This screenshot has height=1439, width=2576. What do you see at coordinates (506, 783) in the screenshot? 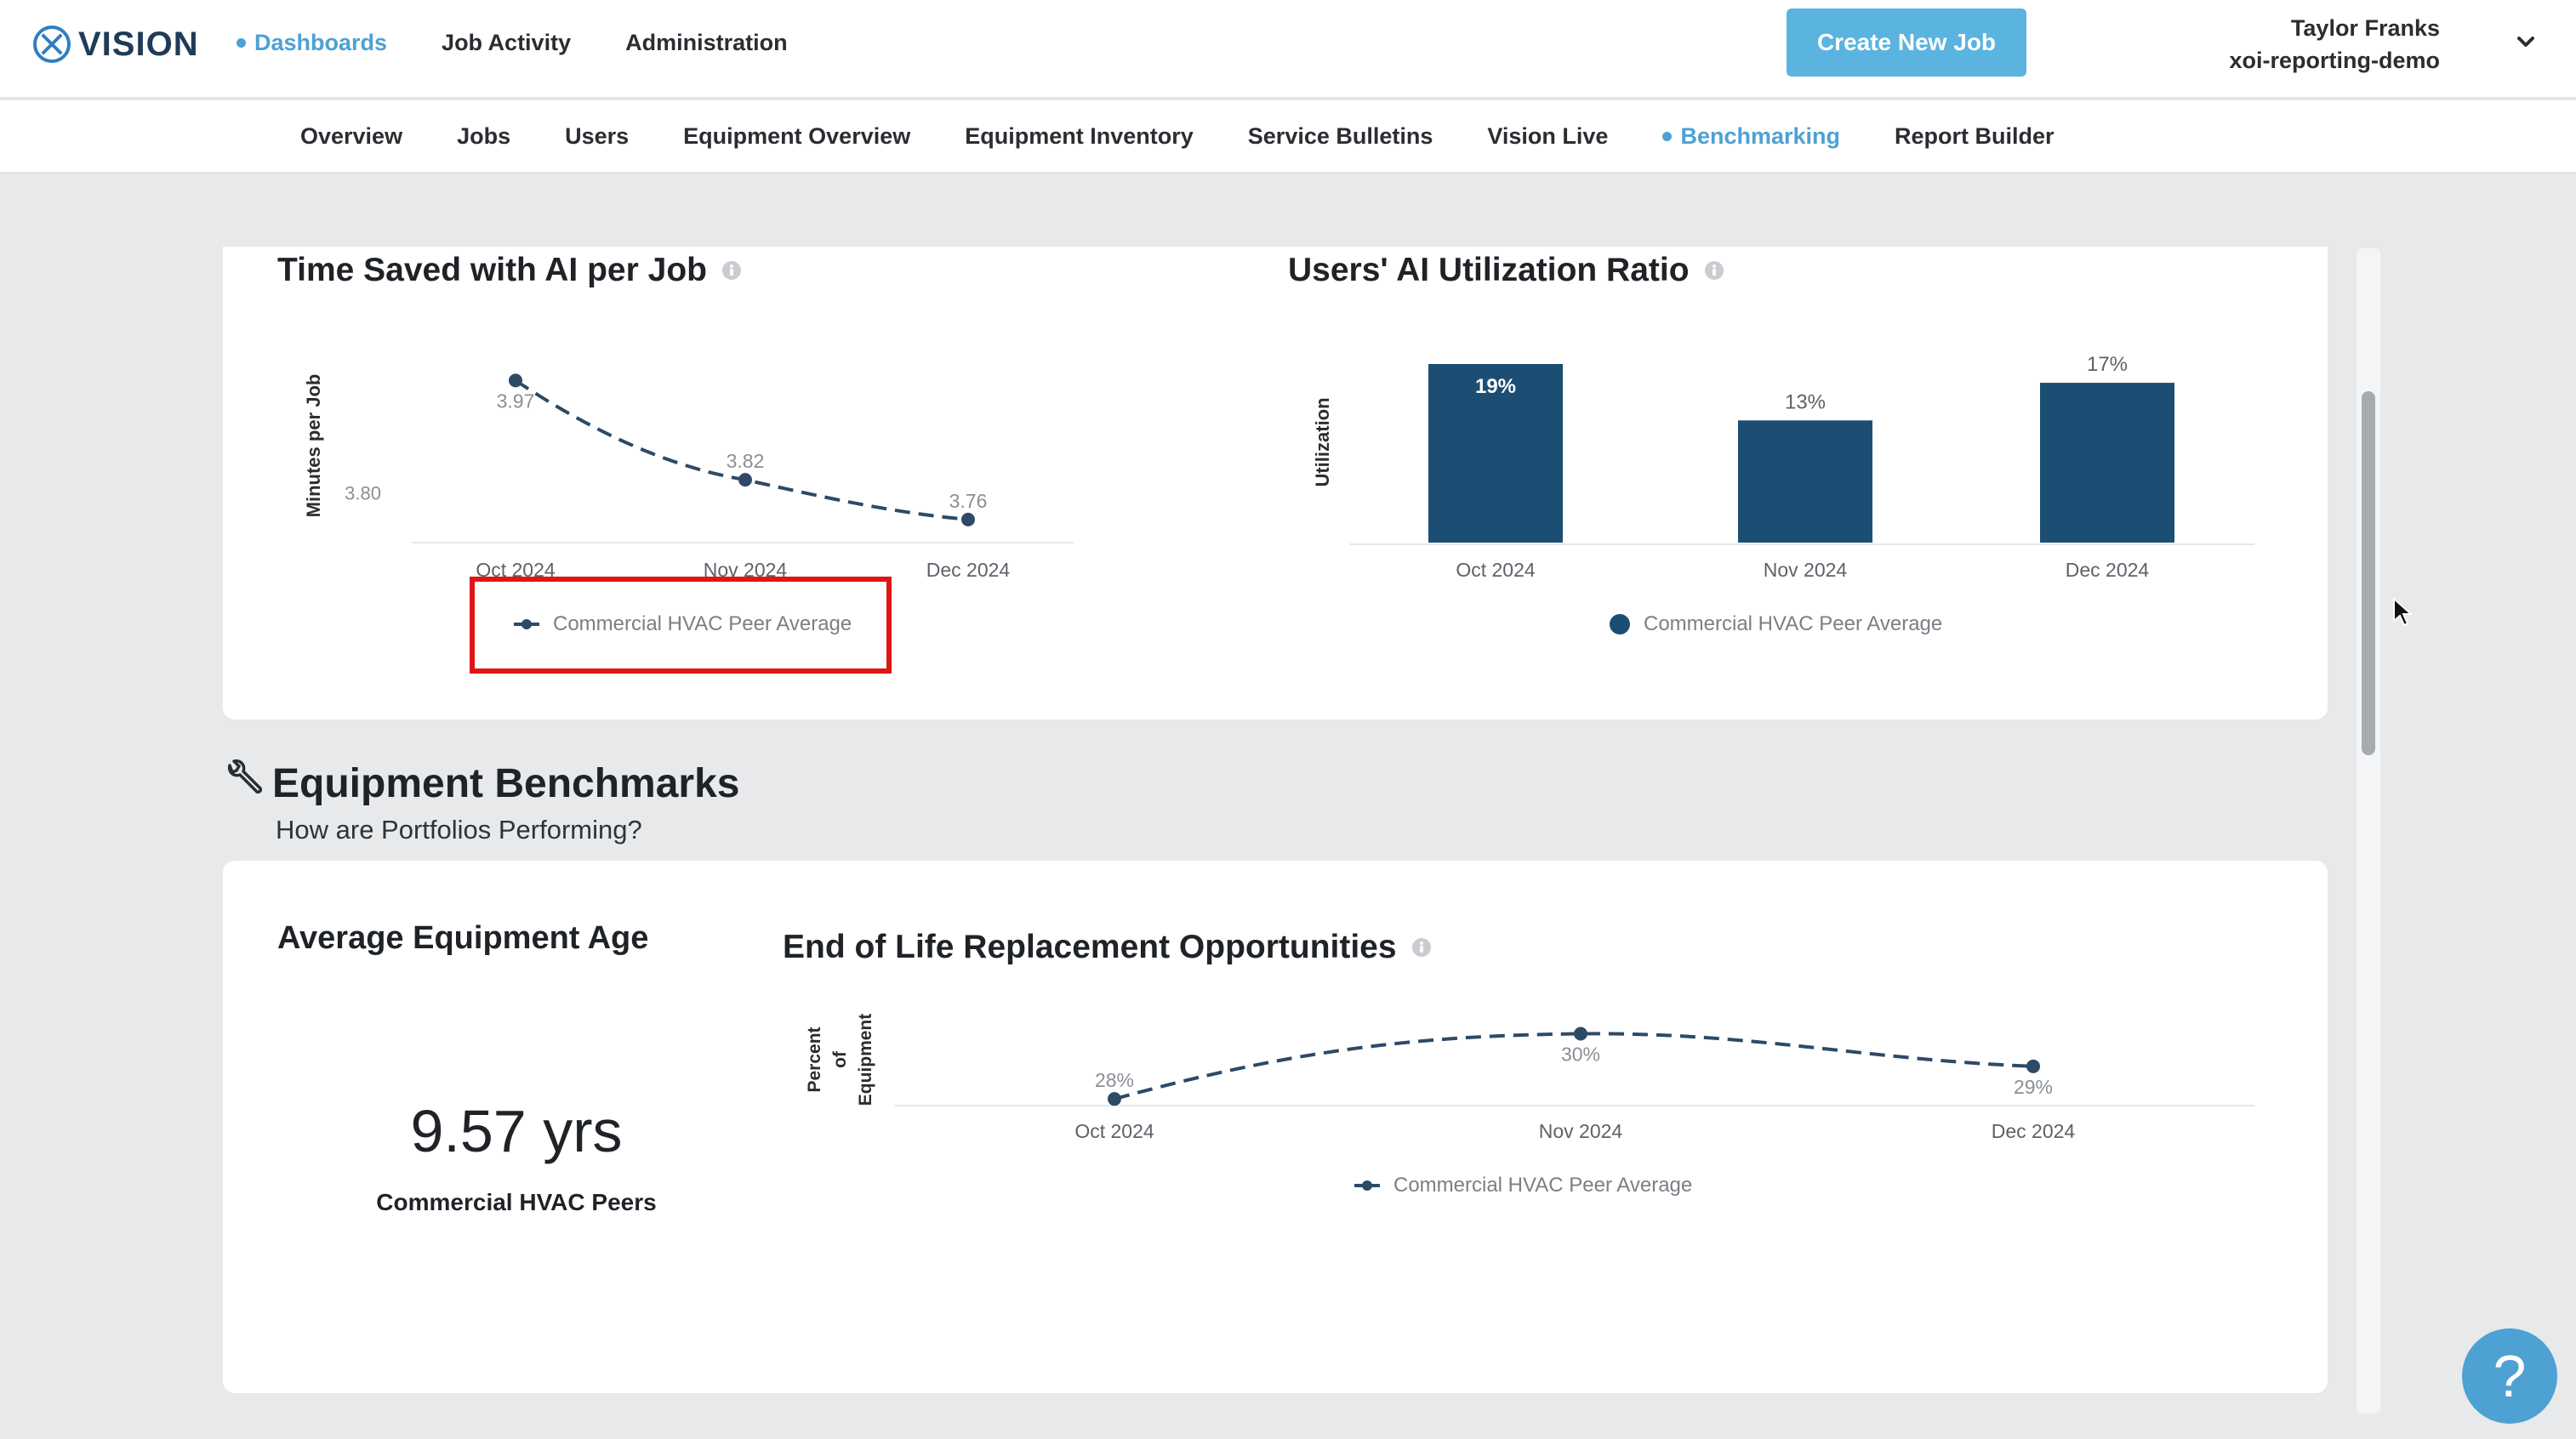
I see `section-title: Equipment Benchmarks` at bounding box center [506, 783].